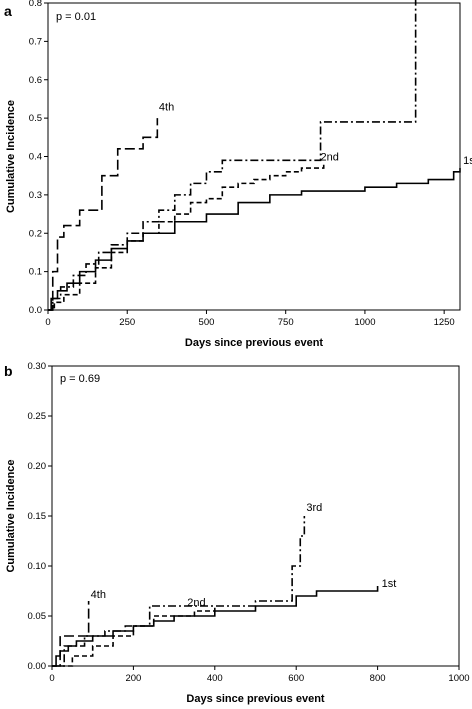 Image resolution: width=472 pixels, height=709 pixels. What do you see at coordinates (207, 322) in the screenshot?
I see `x-tick-label: 500` at bounding box center [207, 322].